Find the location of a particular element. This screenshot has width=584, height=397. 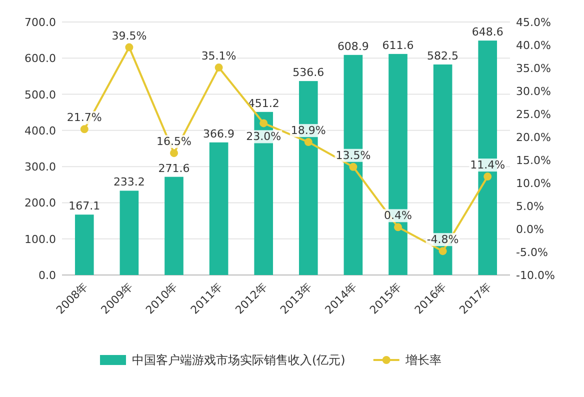

data-label: 451.2 is located at coordinates (264, 103).